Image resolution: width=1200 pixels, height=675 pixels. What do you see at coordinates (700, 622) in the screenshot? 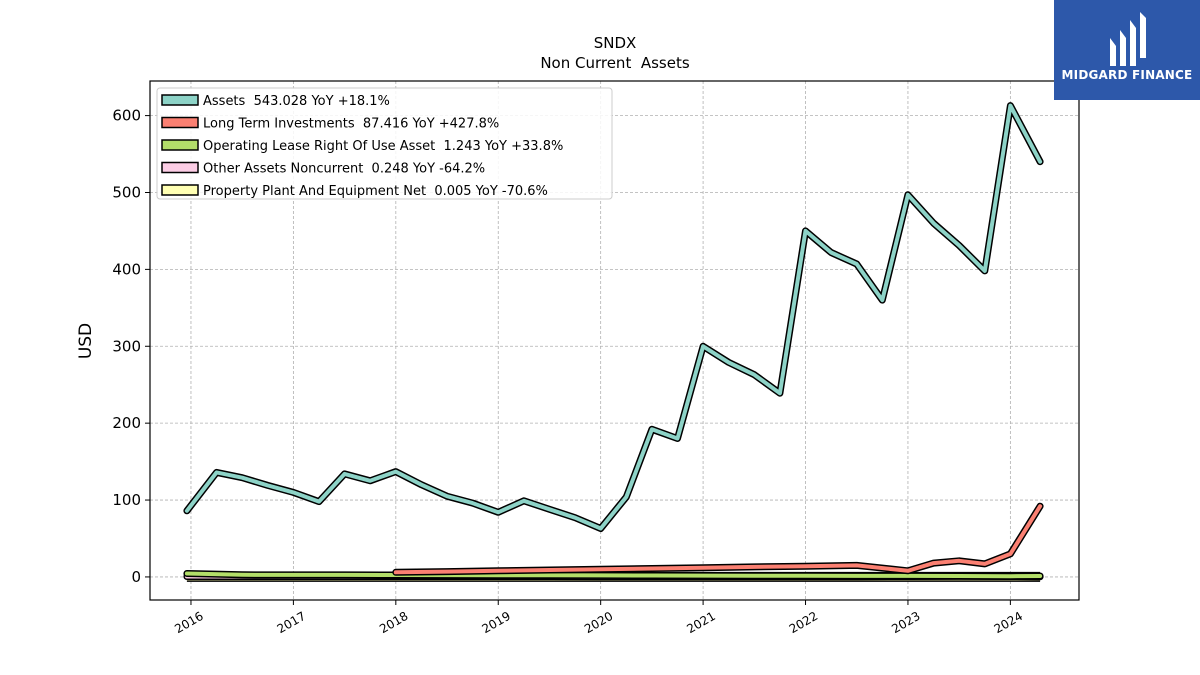
I see `x-tick-label: 2021` at bounding box center [700, 622].